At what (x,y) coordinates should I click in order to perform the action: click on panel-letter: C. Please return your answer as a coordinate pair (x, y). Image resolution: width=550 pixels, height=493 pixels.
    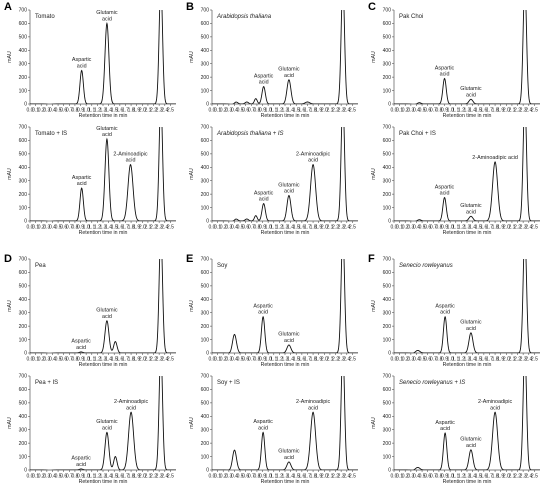
    Looking at the image, I should click on (372, 7).